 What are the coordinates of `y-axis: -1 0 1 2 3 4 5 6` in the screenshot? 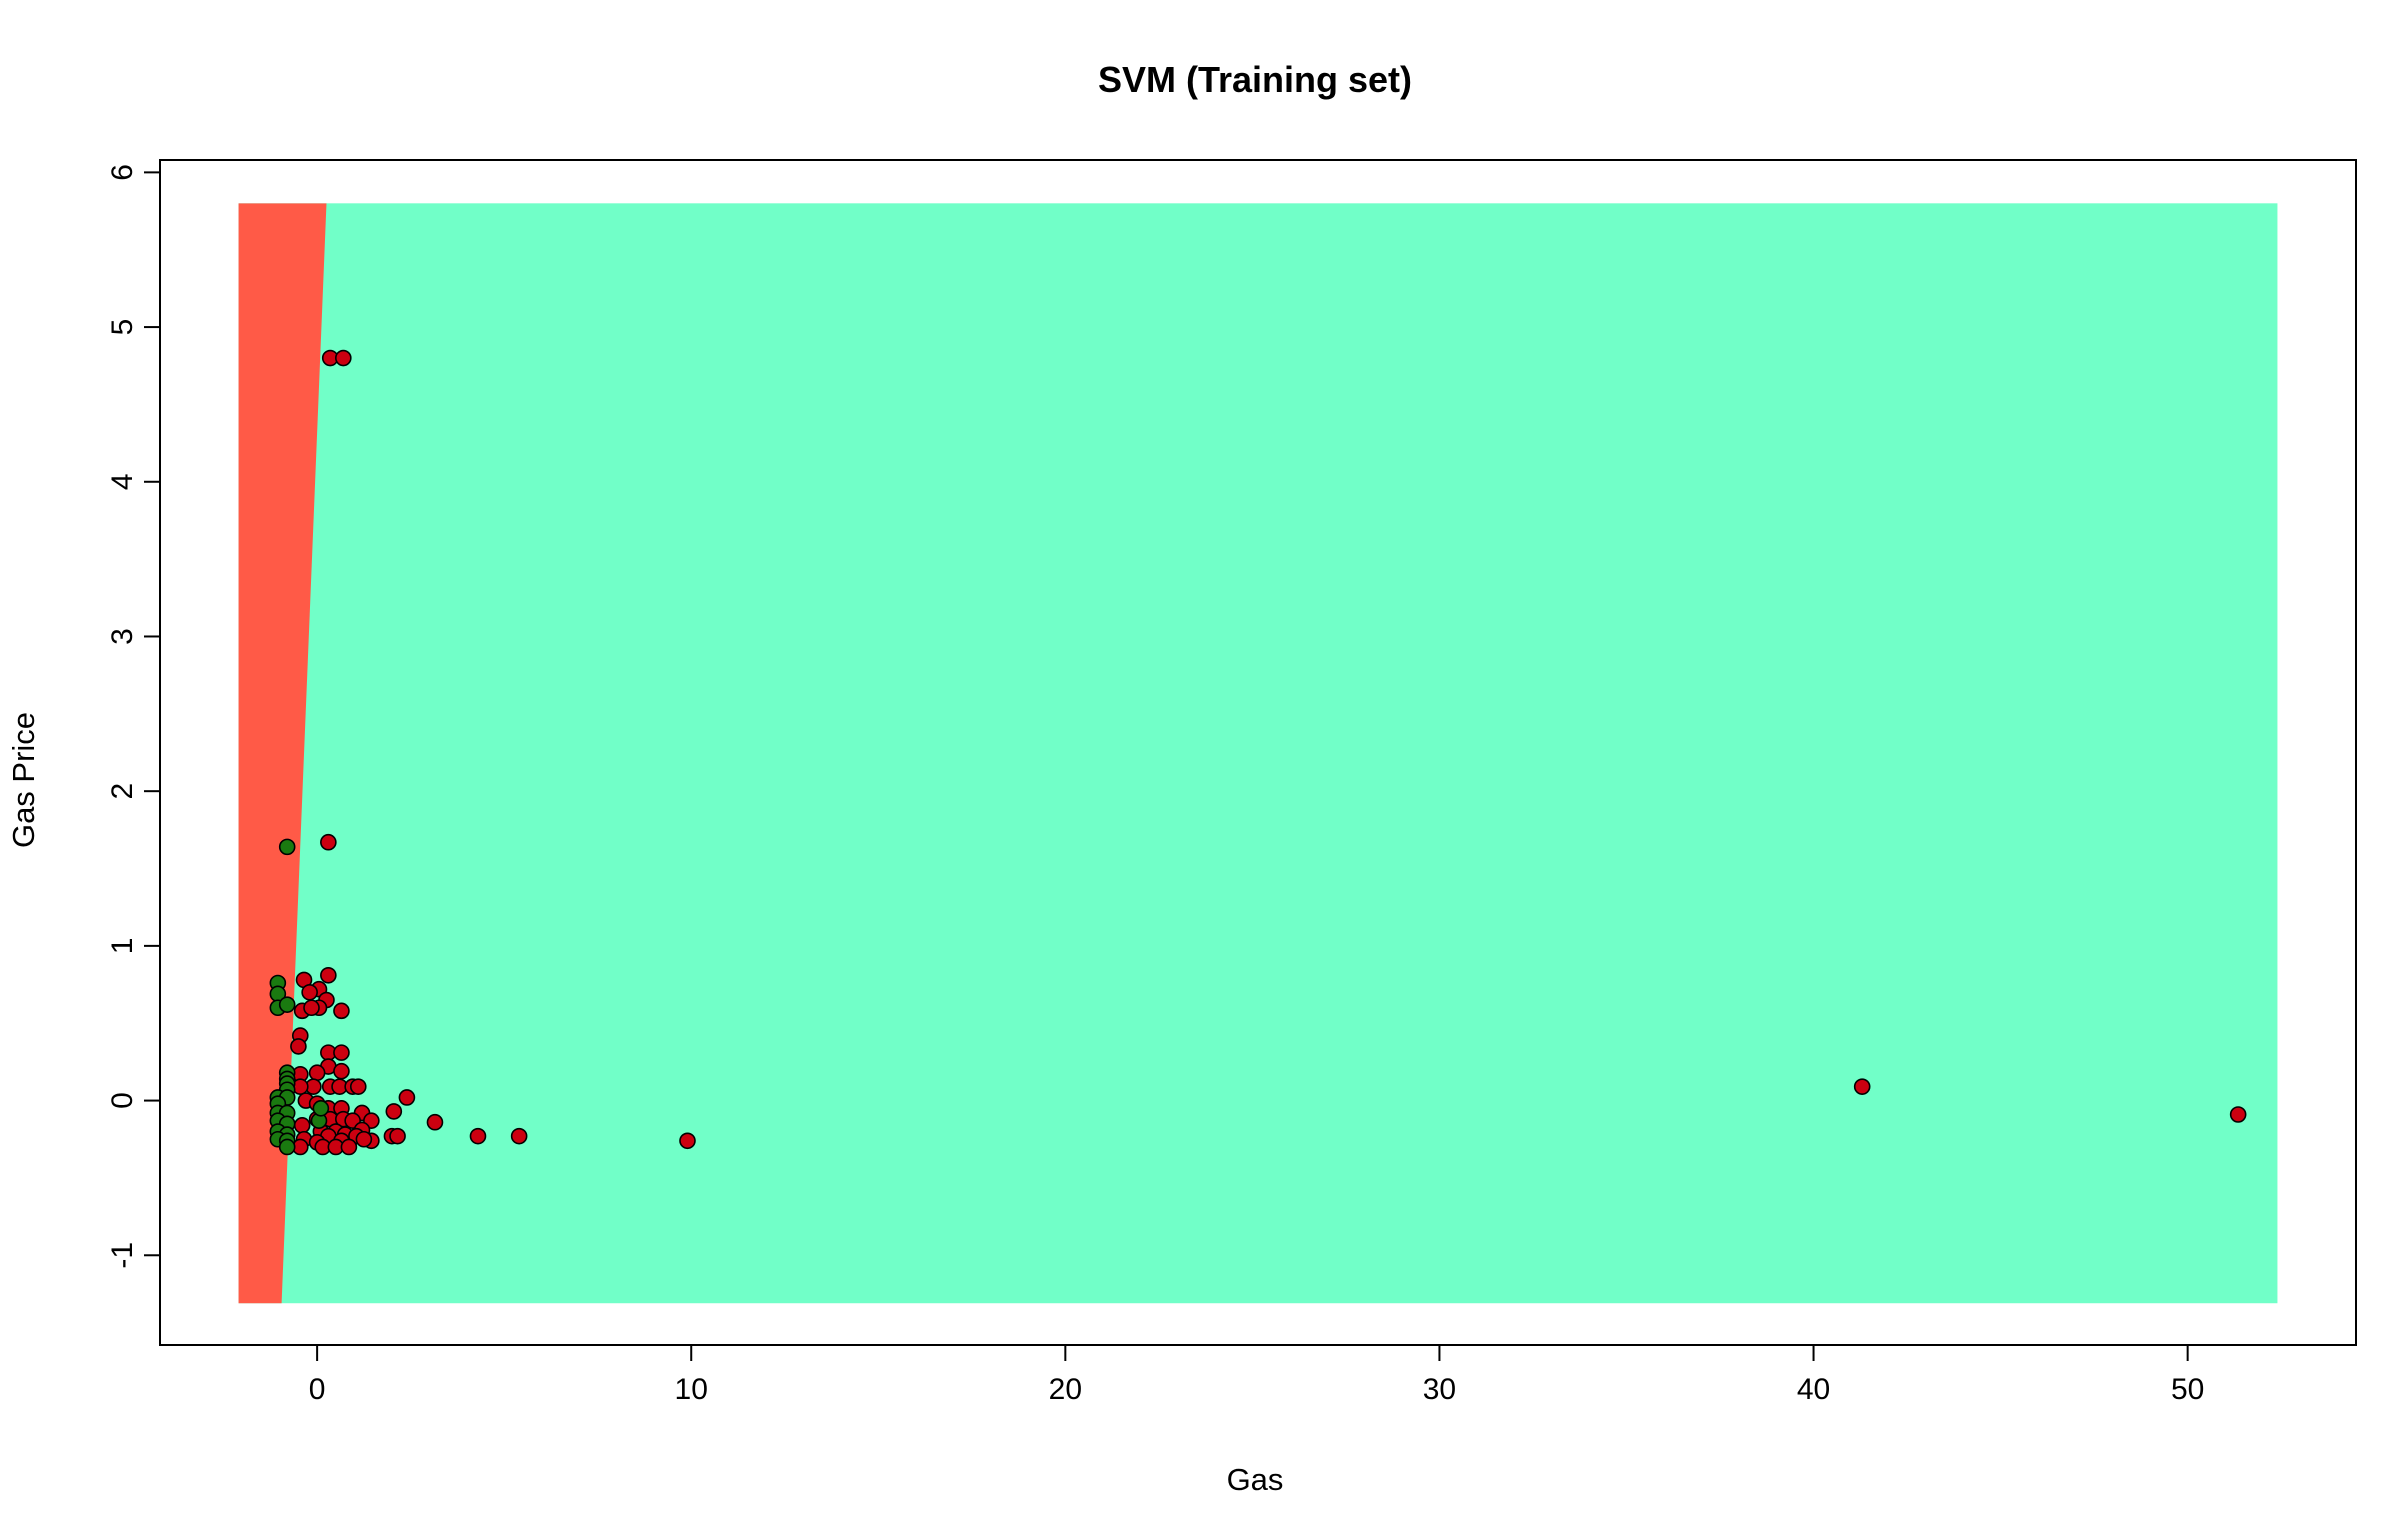 It's located at (133, 716).